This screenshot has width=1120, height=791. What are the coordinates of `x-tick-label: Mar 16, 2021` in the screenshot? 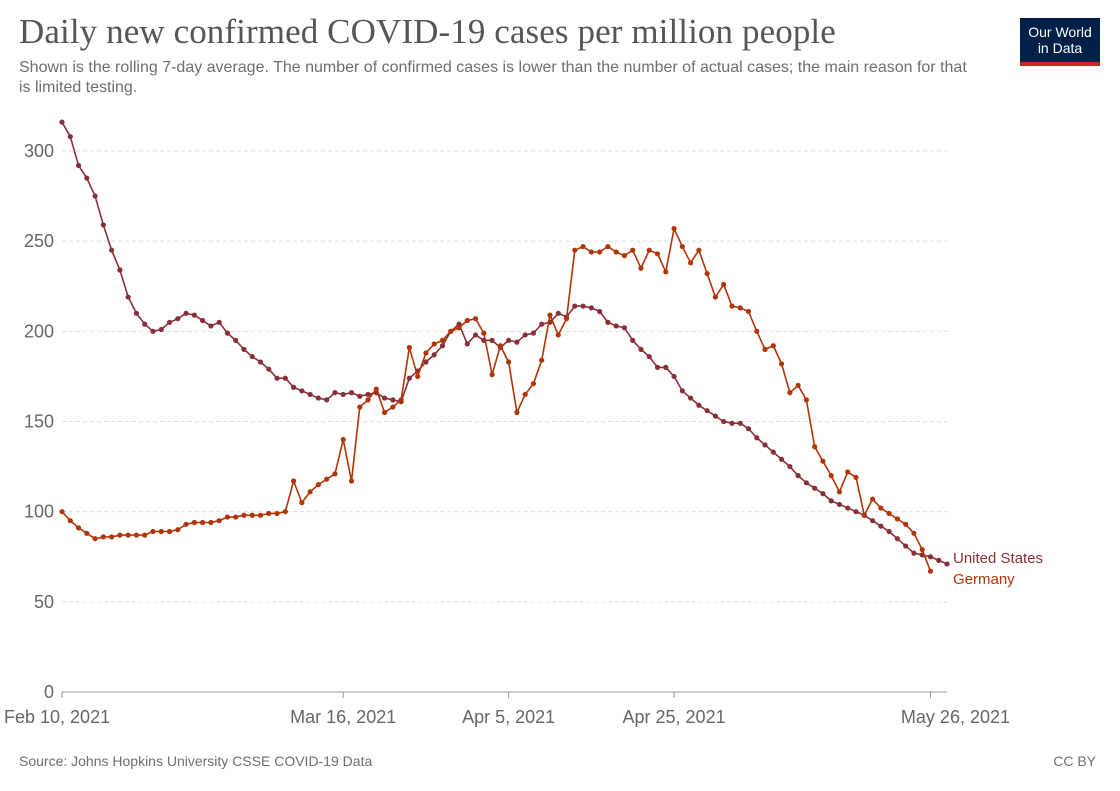 It's located at (343, 717).